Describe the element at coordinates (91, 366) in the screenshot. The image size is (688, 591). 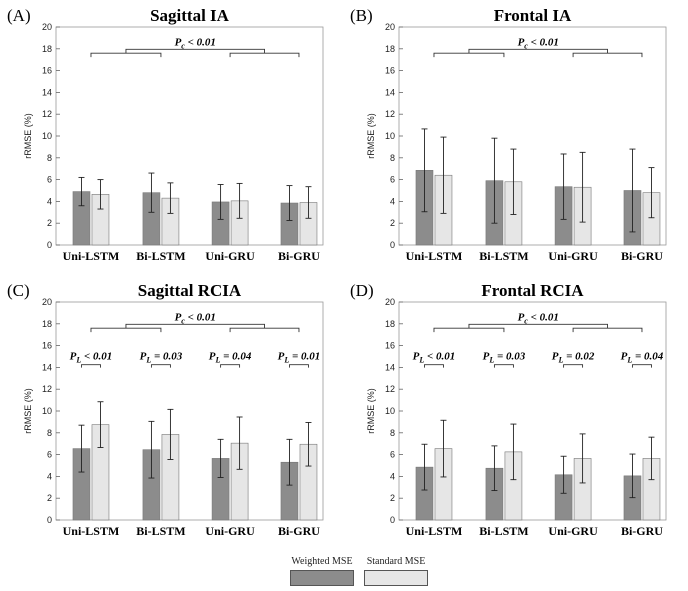
I see `within-bracket-uni-lstm` at that location.